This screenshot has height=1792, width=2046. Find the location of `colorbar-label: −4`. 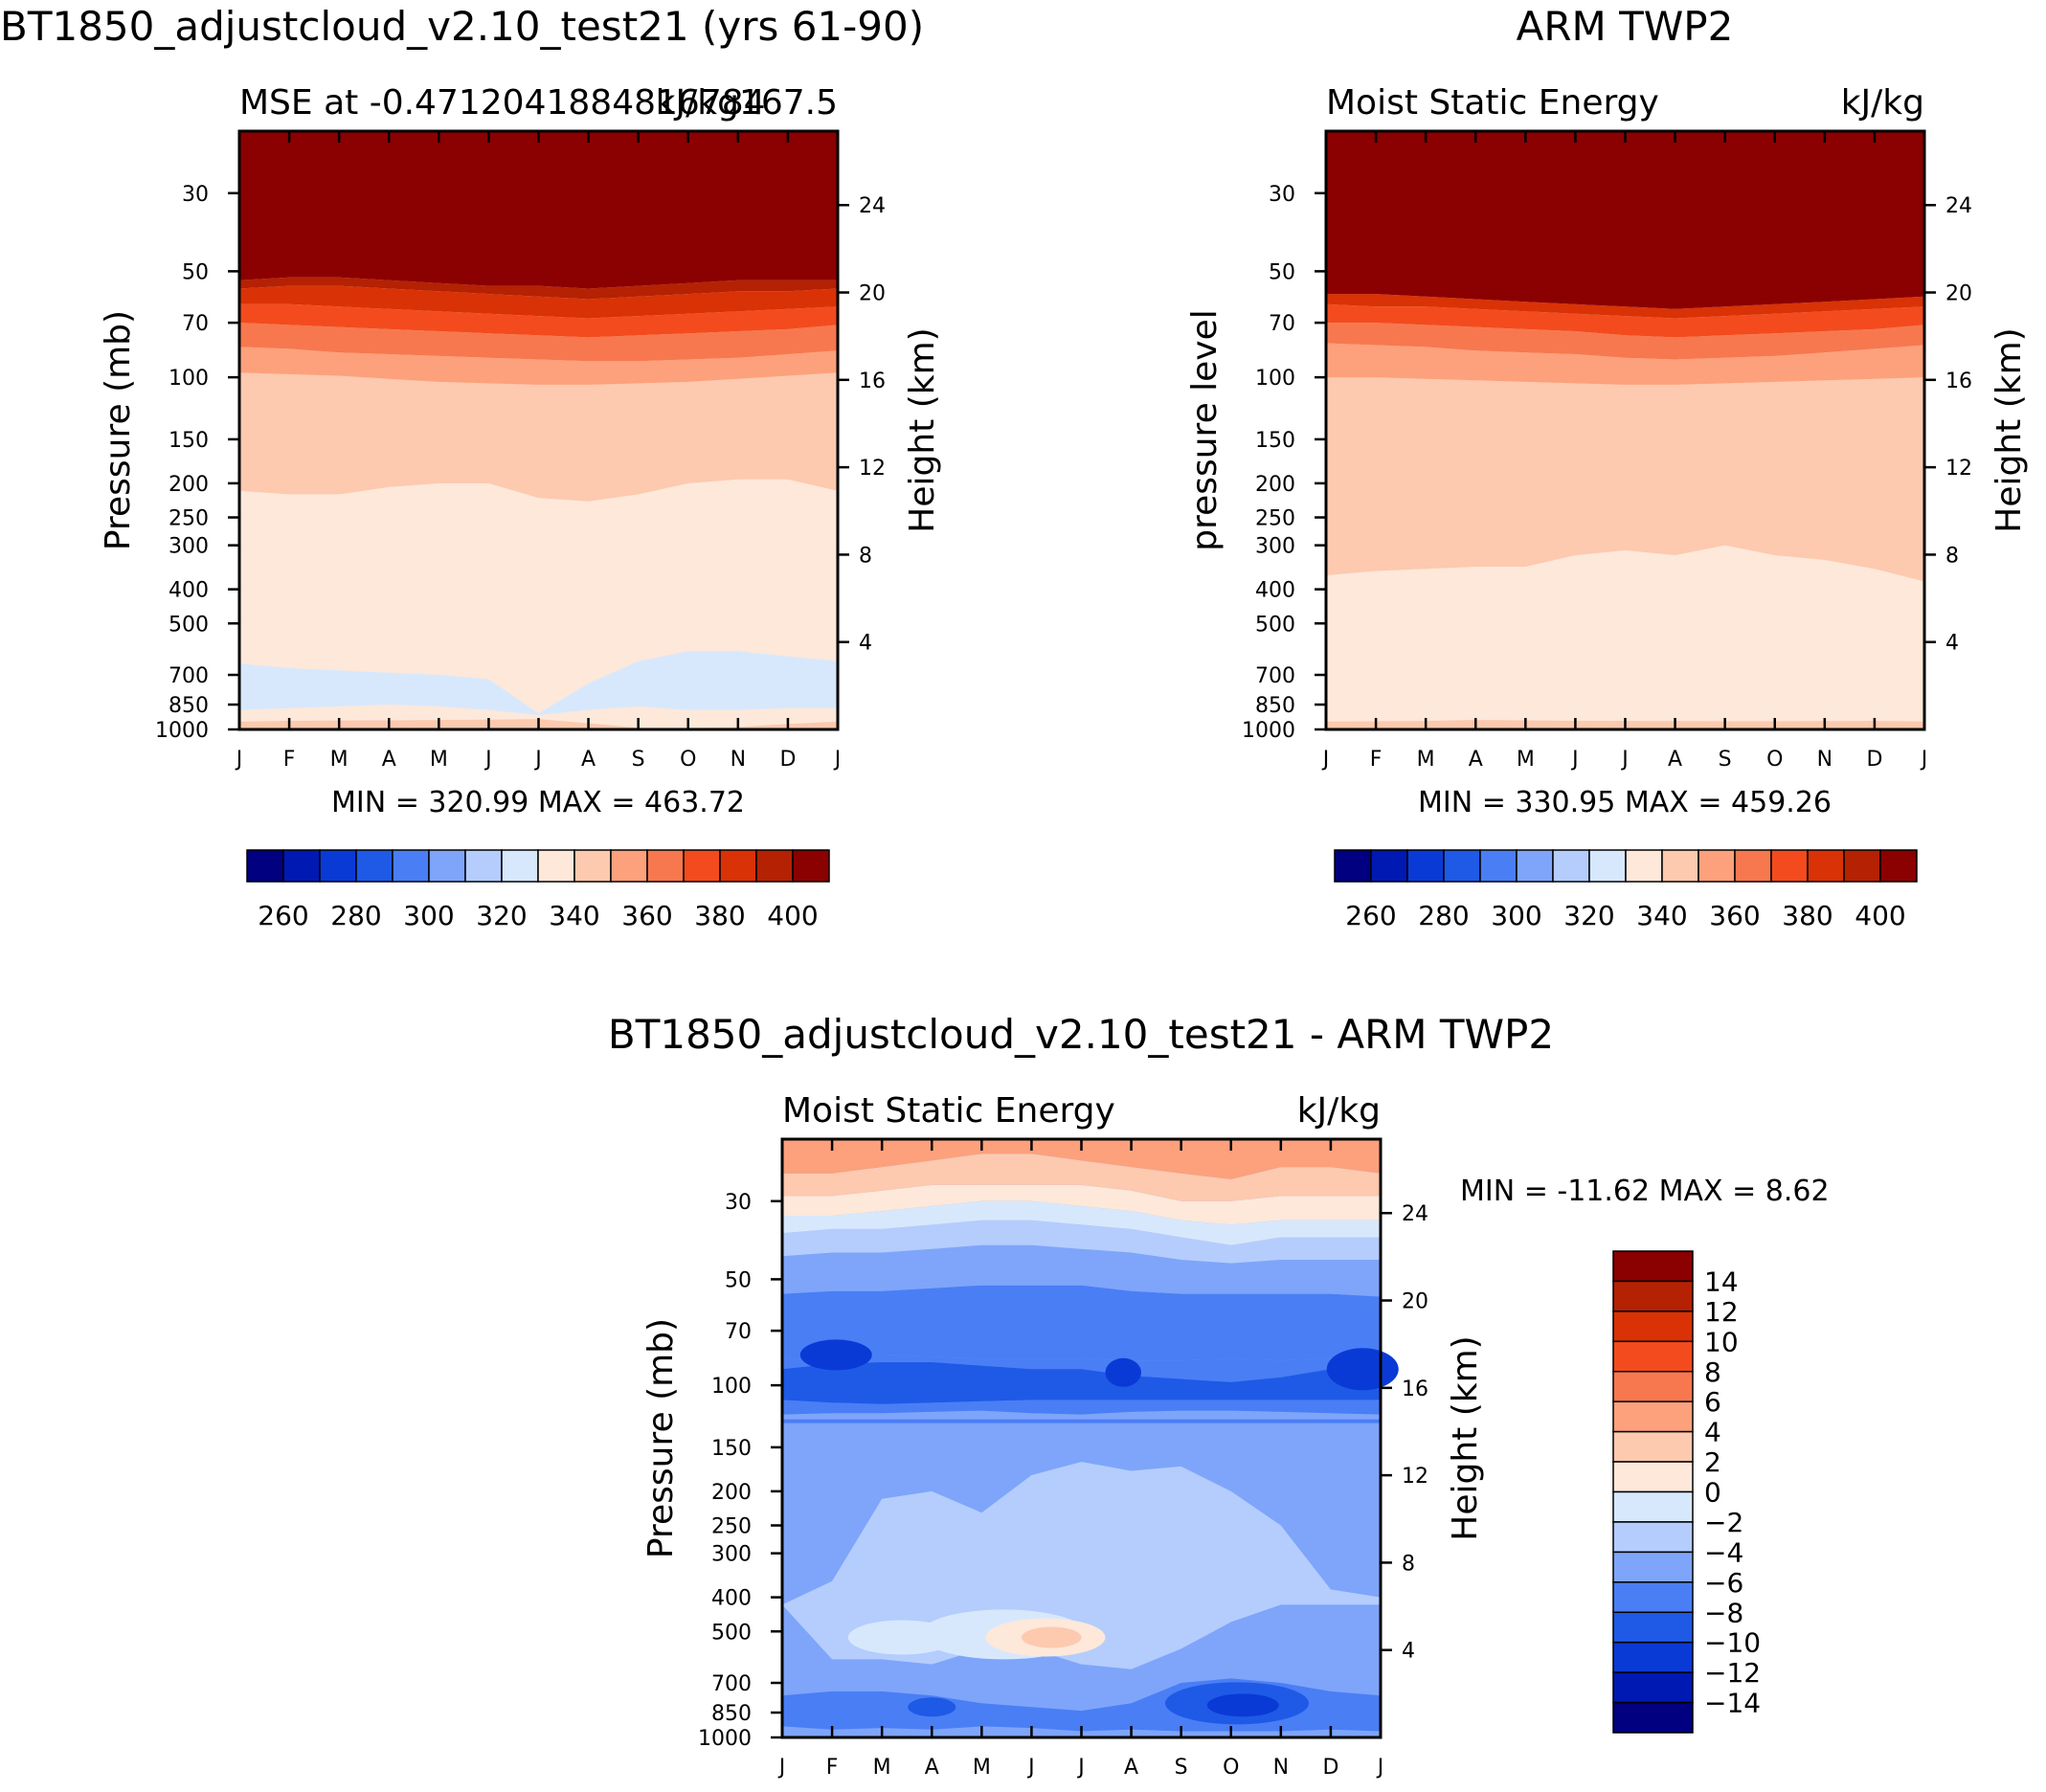

colorbar-label: −4 is located at coordinates (1723, 1552).